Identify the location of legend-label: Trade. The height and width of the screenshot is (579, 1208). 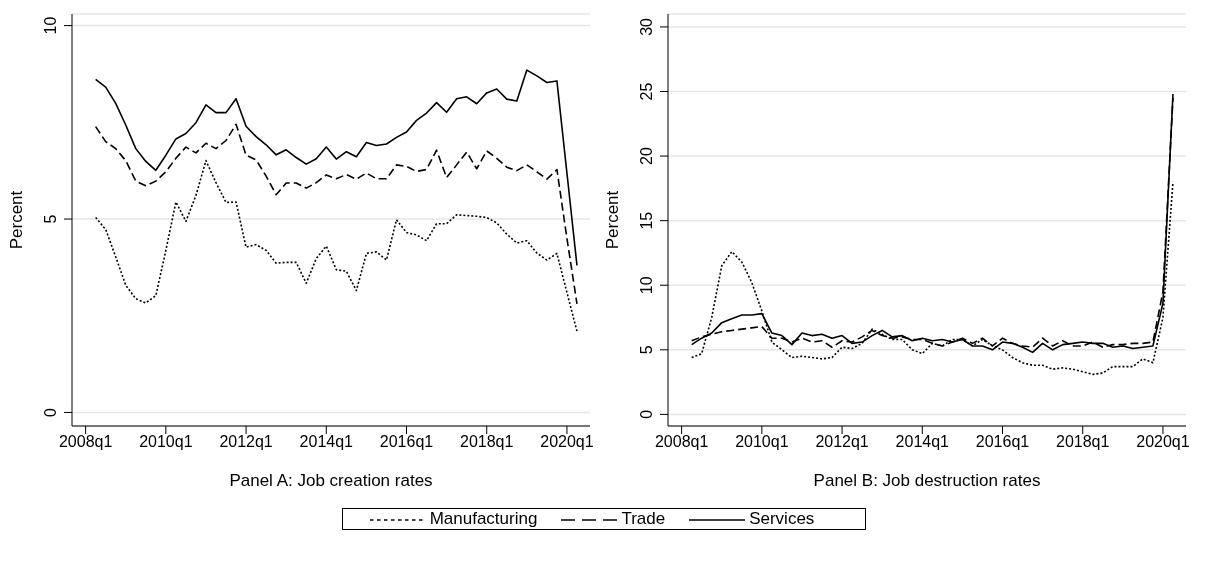
(643, 518).